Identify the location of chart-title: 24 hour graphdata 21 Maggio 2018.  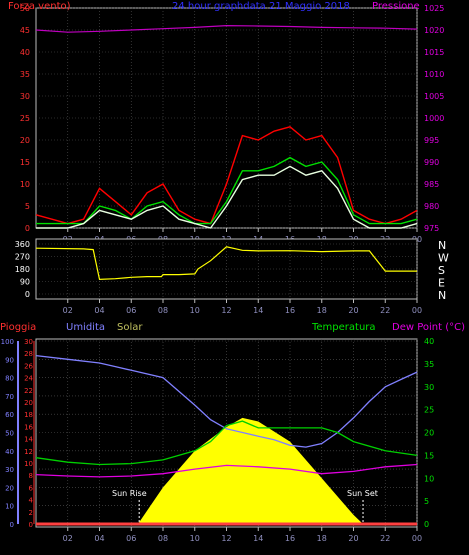
(261, 6).